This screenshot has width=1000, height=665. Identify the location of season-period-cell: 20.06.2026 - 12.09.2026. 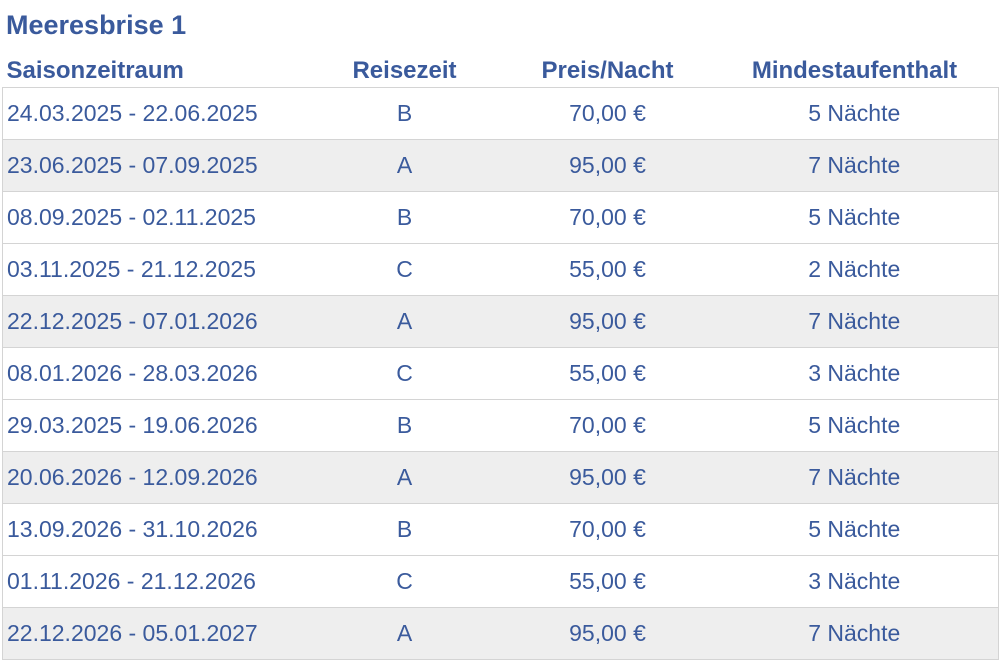
(153, 477).